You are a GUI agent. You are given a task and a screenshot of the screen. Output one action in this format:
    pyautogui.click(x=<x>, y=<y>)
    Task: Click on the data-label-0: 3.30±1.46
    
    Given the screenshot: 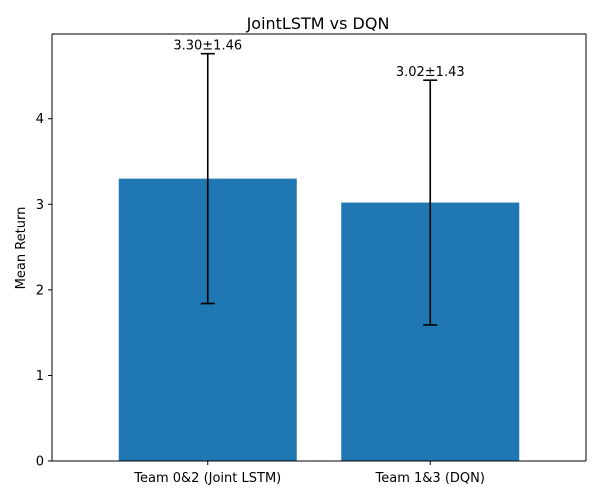 What is the action you would take?
    pyautogui.click(x=207, y=46)
    